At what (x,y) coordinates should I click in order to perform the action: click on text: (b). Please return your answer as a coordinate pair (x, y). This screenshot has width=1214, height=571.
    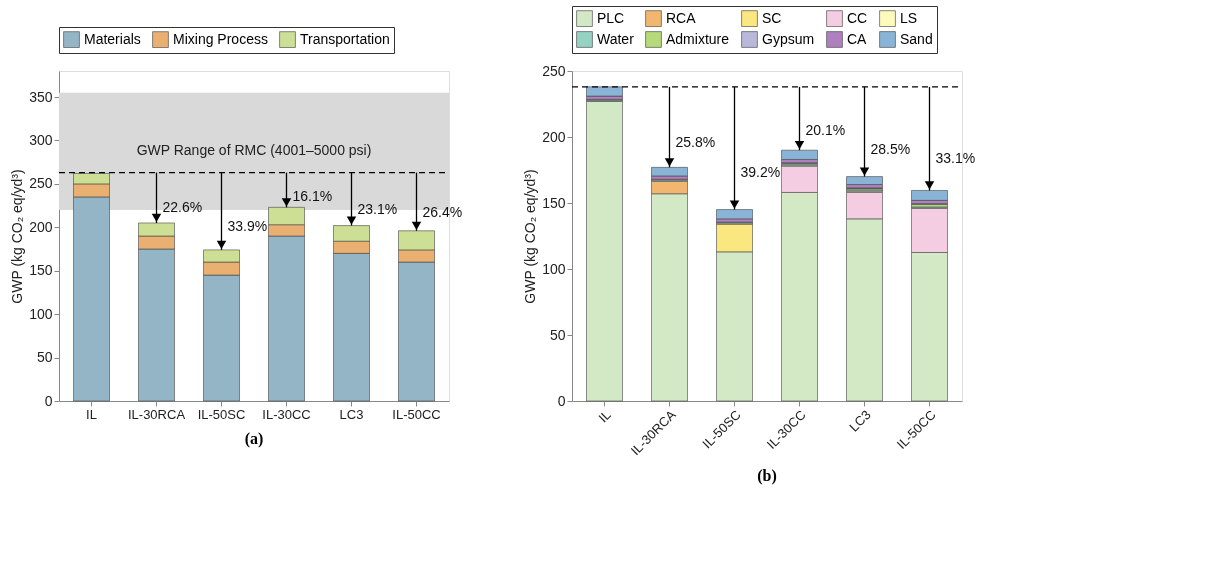
    Looking at the image, I should click on (767, 475).